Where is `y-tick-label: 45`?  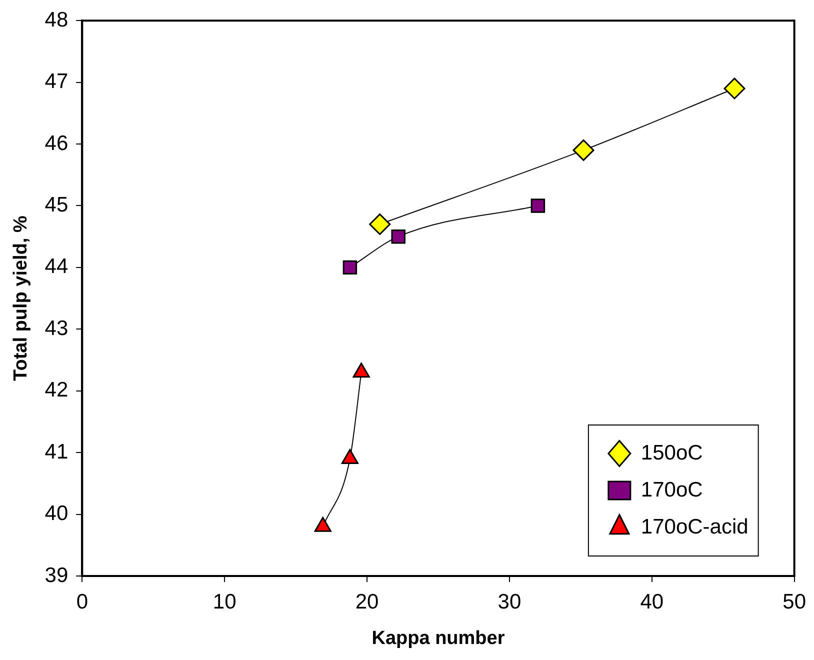
y-tick-label: 45 is located at coordinates (56, 205).